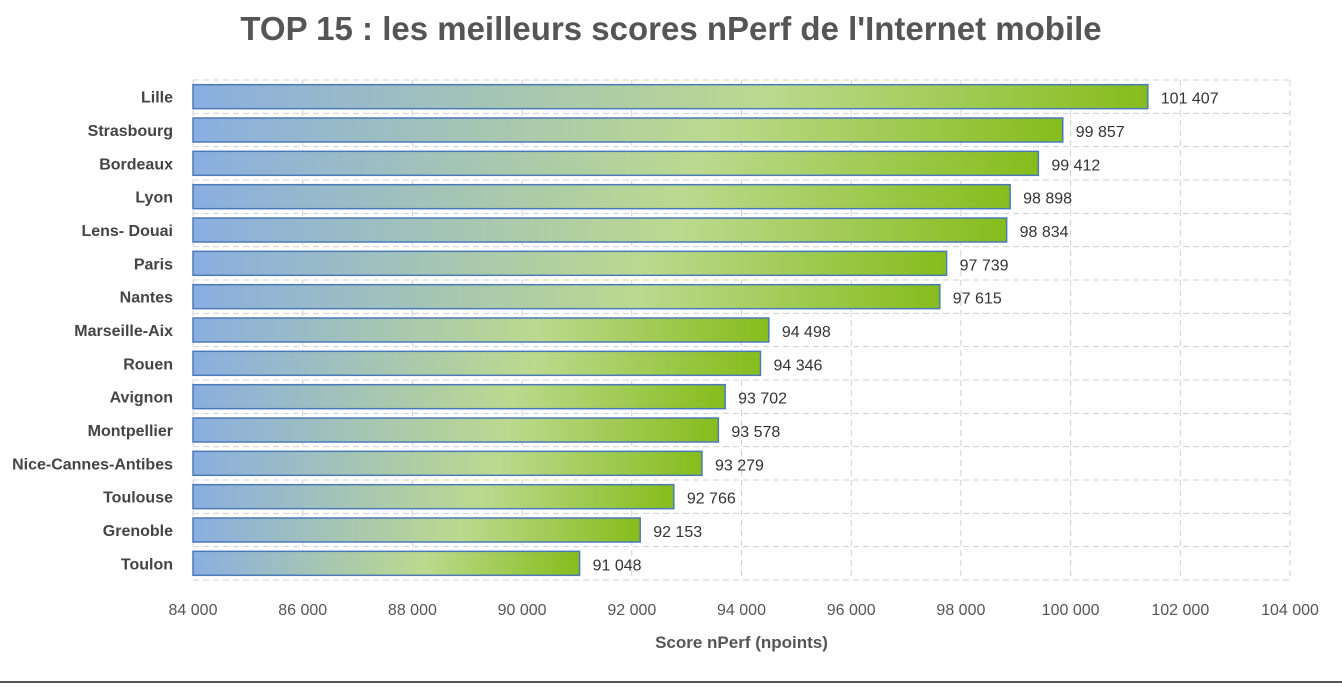 The height and width of the screenshot is (688, 1342). What do you see at coordinates (977, 299) in the screenshot?
I see `data-label: 97 615` at bounding box center [977, 299].